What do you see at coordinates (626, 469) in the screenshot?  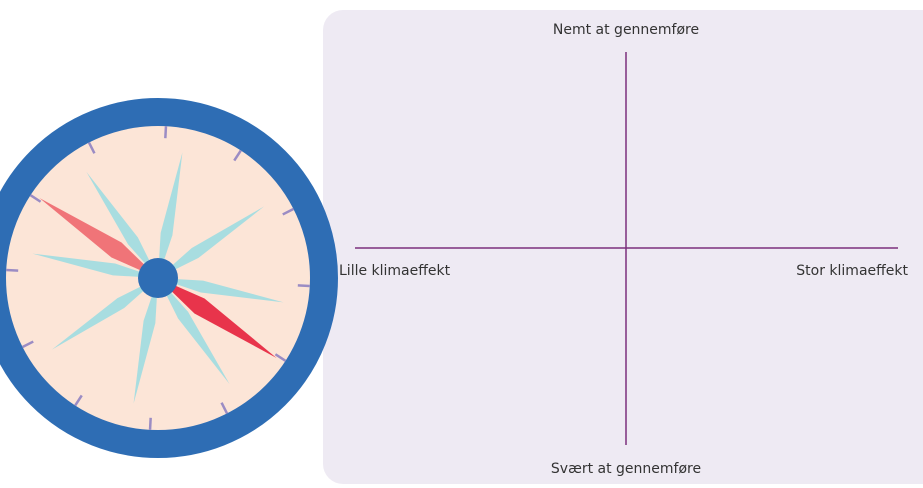 I see `bottom-label: Svært at gennemføre` at bounding box center [626, 469].